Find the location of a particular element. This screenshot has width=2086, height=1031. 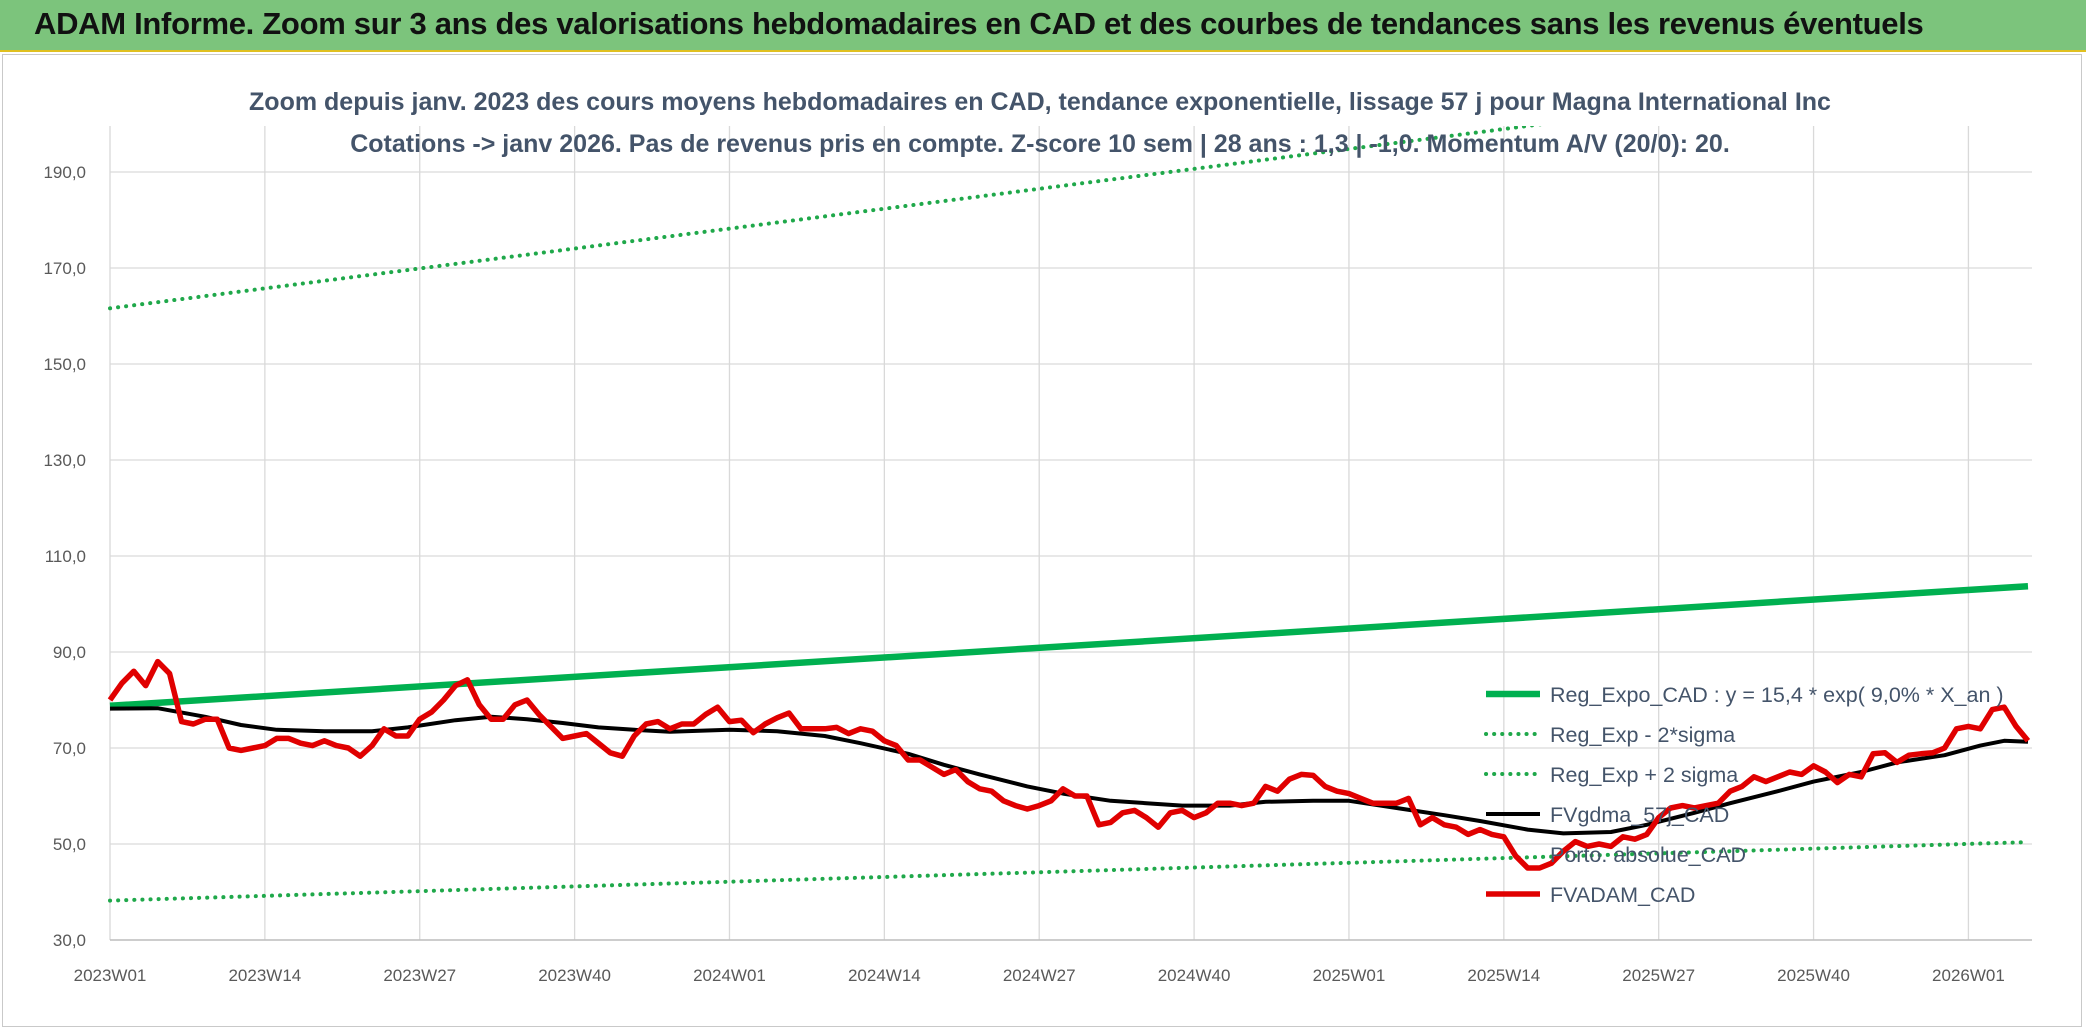

x-tick-label: 2025W14 is located at coordinates (1503, 975).